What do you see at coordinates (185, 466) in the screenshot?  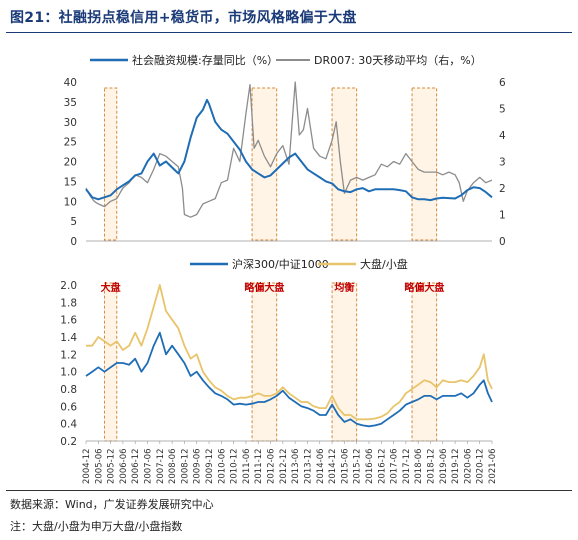 I see `x-tick-label: 2008-12` at bounding box center [185, 466].